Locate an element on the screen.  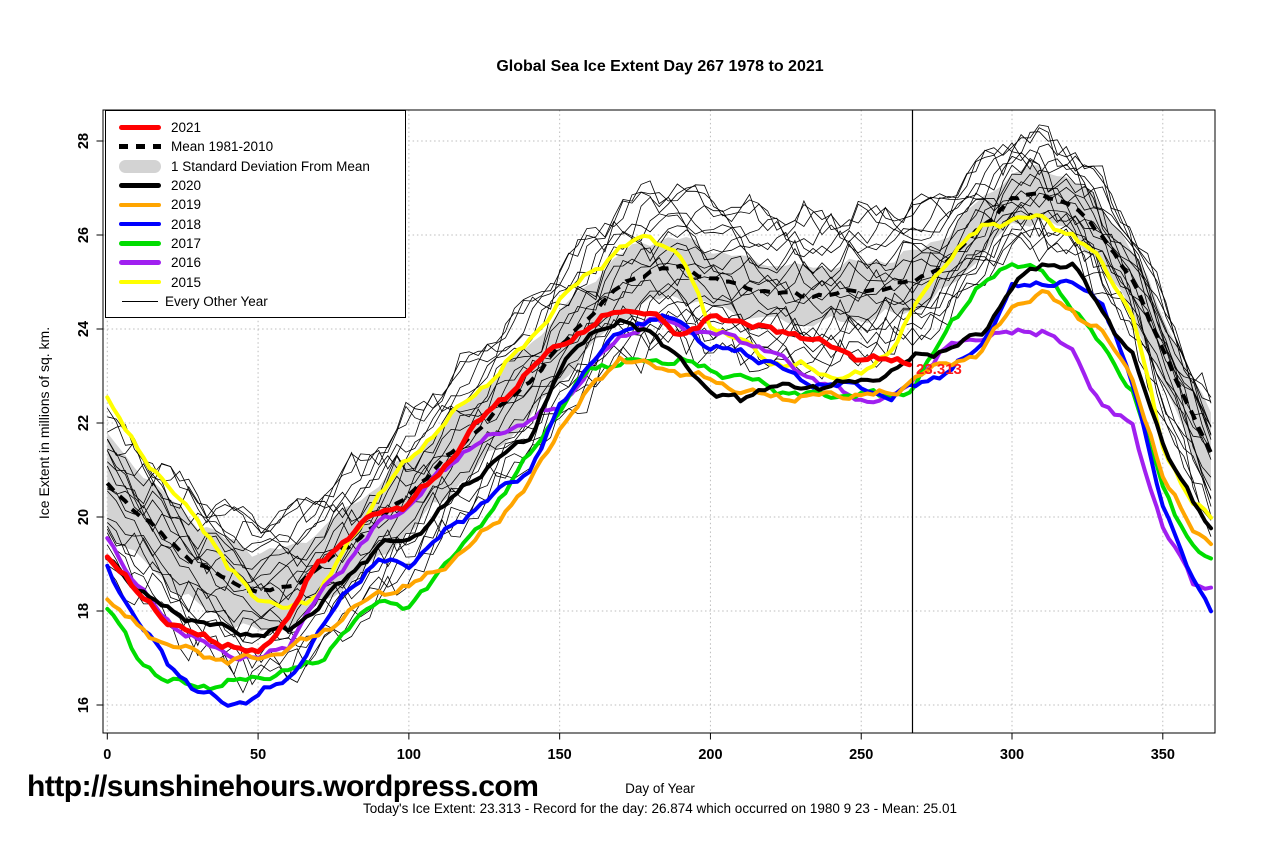
y-tick-label: 28 is located at coordinates (84, 141).